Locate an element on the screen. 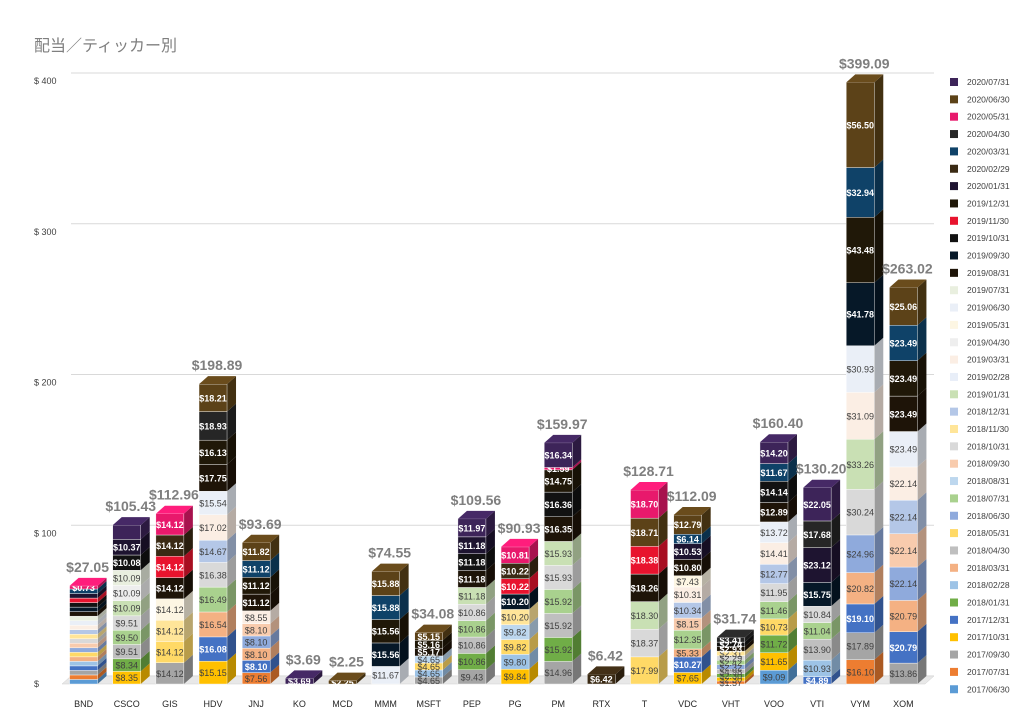  data-label: $10.08 is located at coordinates (127, 563).